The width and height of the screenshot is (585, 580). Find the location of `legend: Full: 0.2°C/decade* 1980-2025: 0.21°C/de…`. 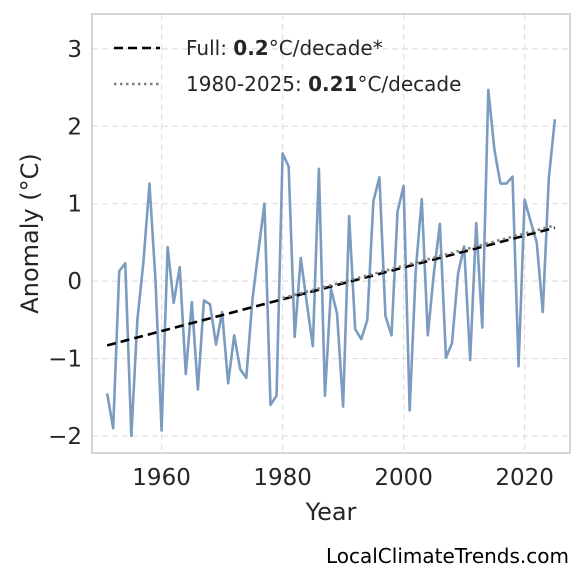

legend: Full: 0.2°C/decade* 1980-2025: 0.21°C/de… is located at coordinates (287, 66).